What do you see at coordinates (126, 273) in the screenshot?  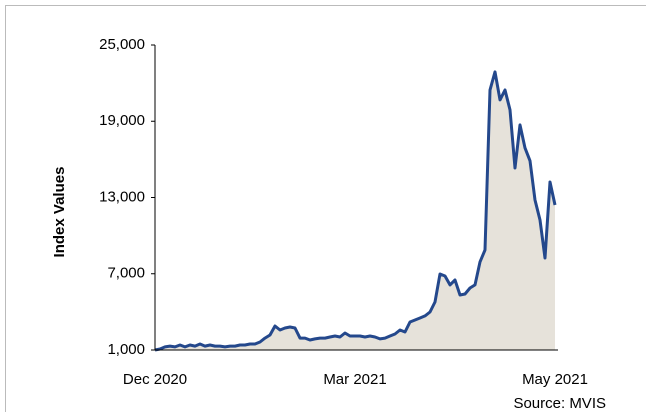 I see `y-tick-label: 7,000` at bounding box center [126, 273].